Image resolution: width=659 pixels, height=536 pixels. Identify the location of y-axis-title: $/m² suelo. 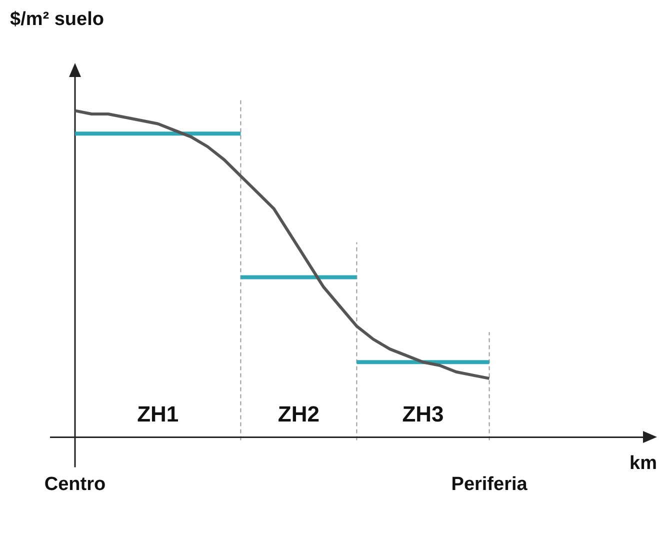
(57, 19).